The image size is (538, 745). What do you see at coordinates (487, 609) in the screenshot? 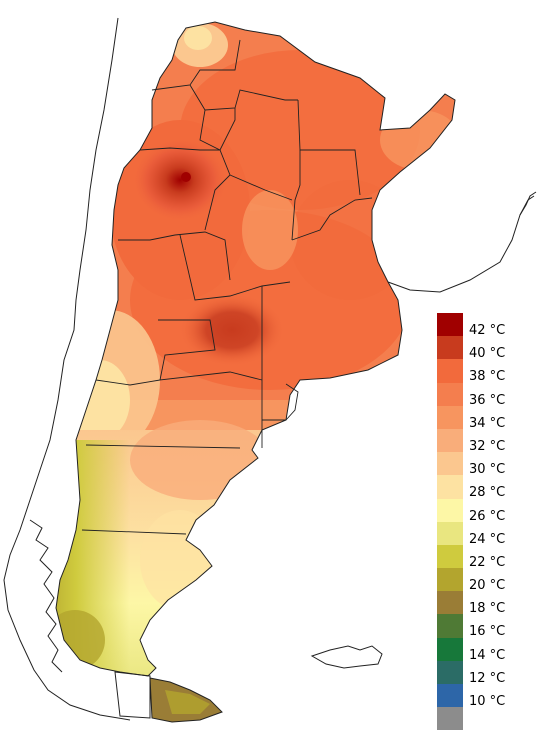
I see `legend-label: 18 °C` at bounding box center [487, 609].